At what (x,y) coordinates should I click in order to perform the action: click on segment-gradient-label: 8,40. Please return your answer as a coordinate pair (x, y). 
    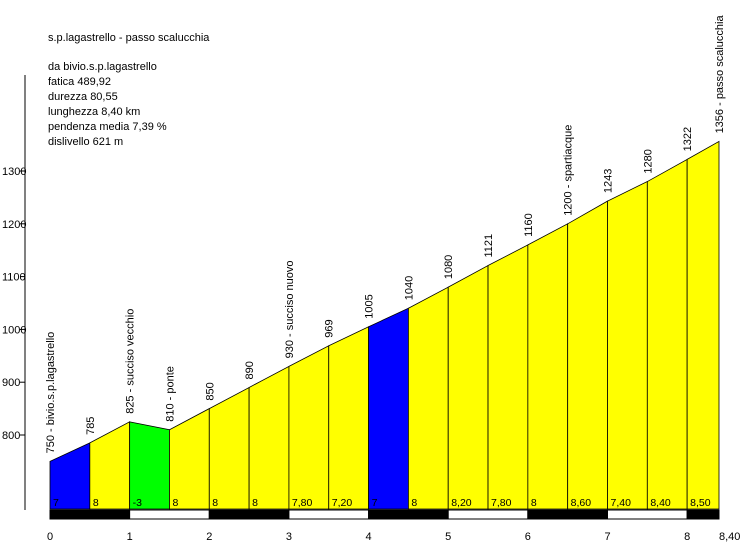
    Looking at the image, I should click on (660, 503).